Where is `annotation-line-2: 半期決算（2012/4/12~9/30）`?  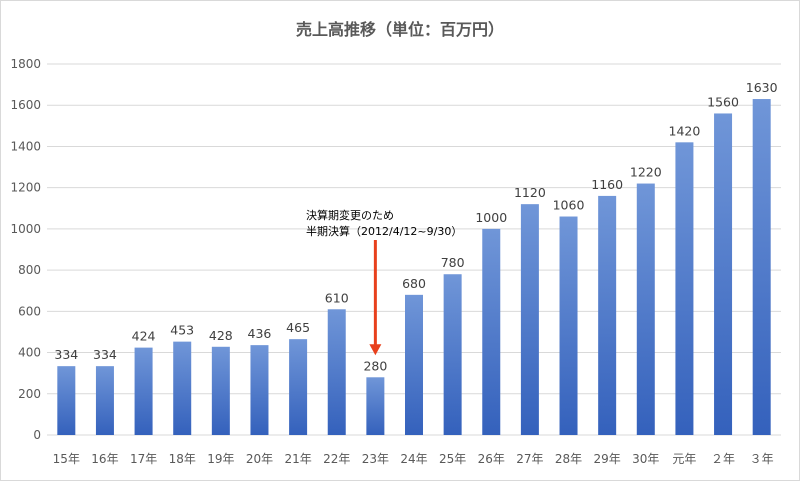 annotation-line-2: 半期決算（2012/4/12~9/30） is located at coordinates (384, 231).